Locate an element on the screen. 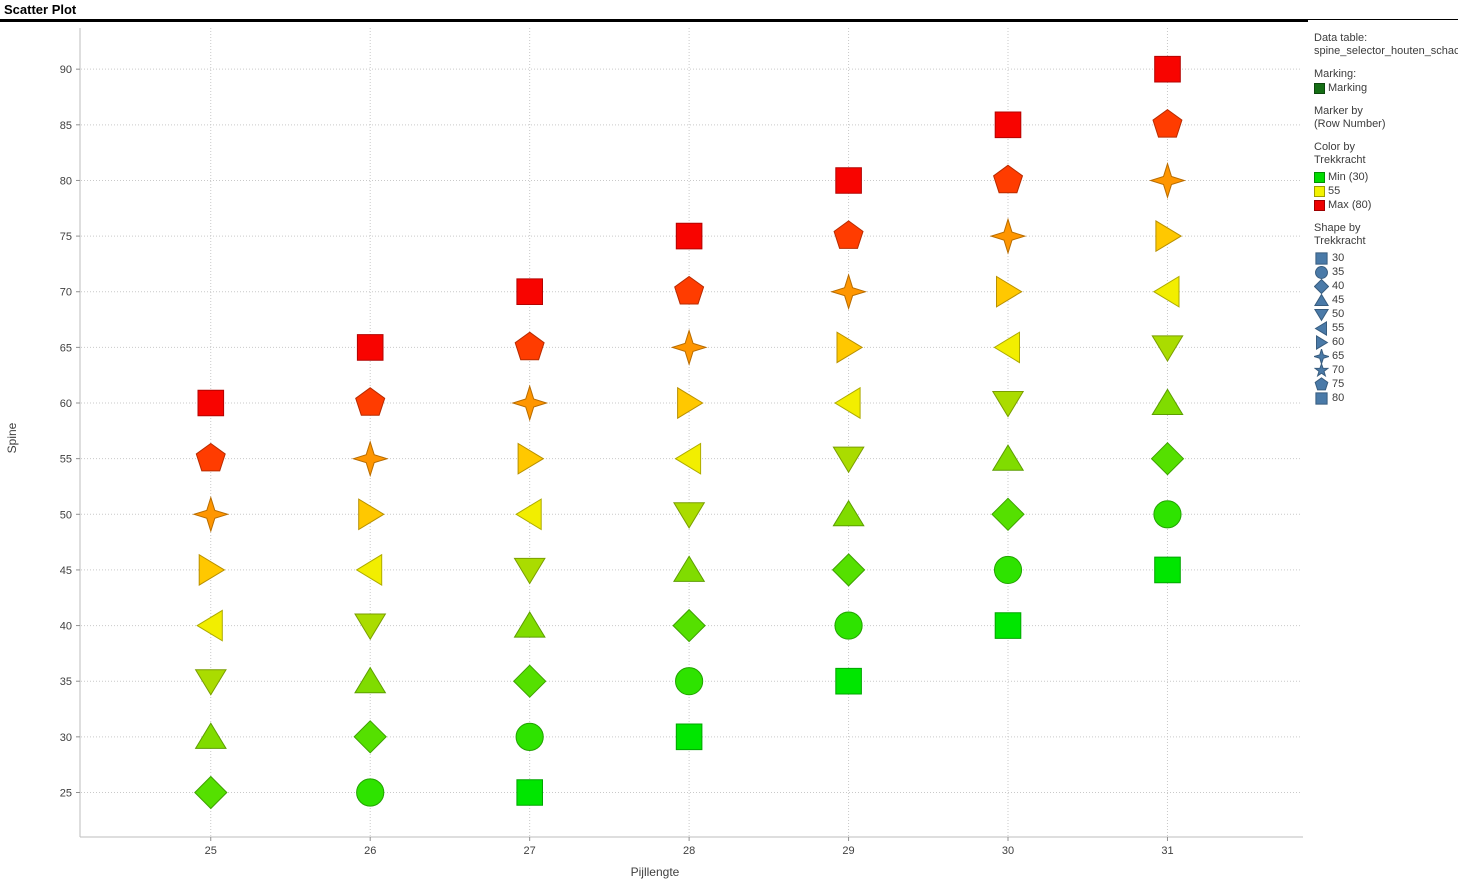 The width and height of the screenshot is (1458, 880). shape-legend-item: 70 is located at coordinates (1386, 369).